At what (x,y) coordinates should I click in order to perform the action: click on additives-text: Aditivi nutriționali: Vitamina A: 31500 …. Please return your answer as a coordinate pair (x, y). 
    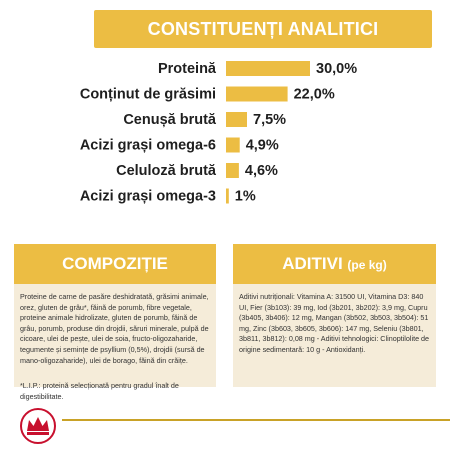
    Looking at the image, I should click on (334, 323).